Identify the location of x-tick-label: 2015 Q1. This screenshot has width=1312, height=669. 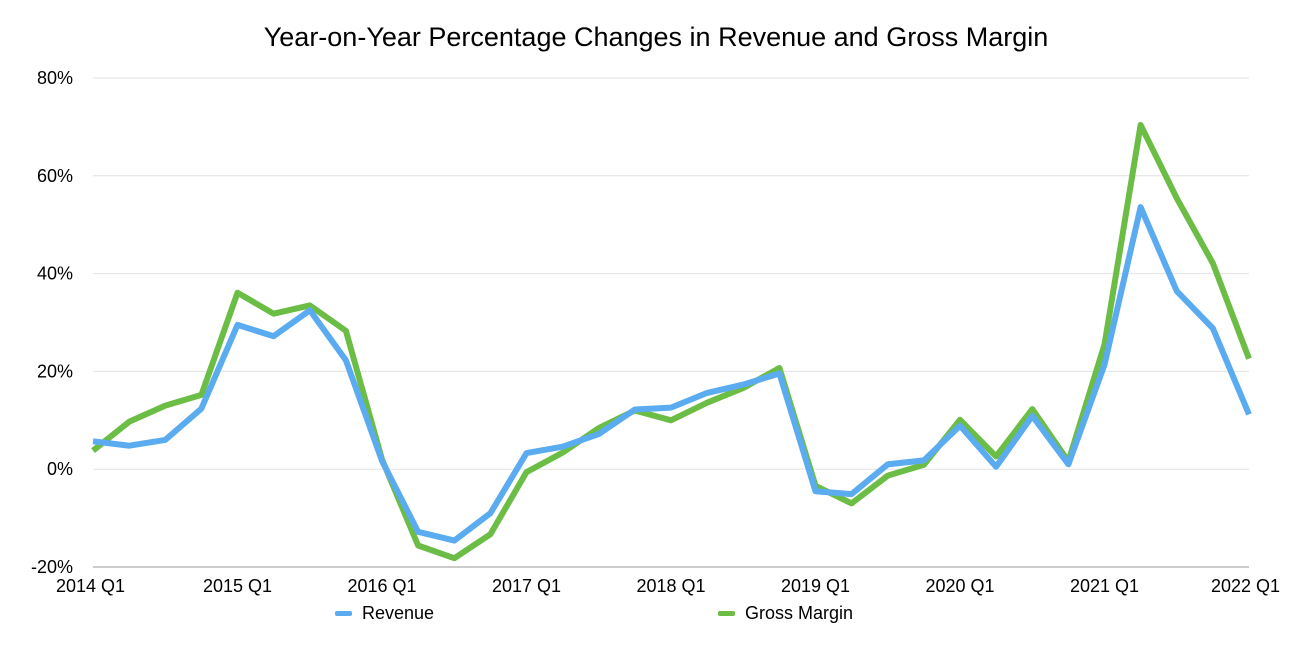
(237, 586).